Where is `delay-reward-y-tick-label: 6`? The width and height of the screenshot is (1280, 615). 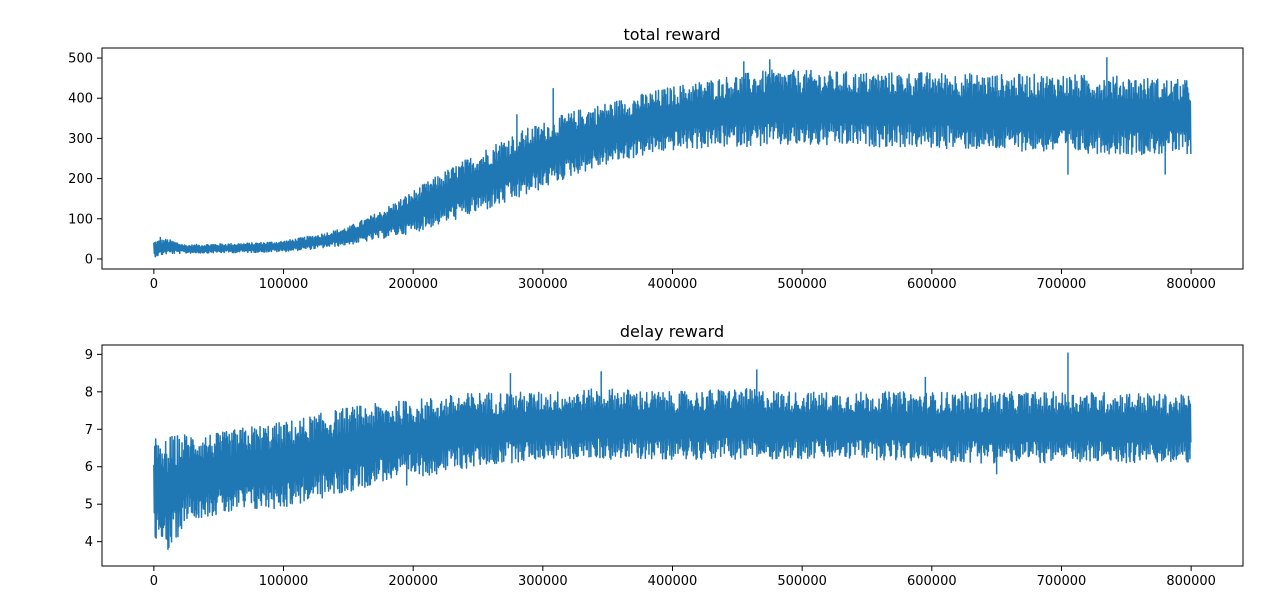 delay-reward-y-tick-label: 6 is located at coordinates (89, 467).